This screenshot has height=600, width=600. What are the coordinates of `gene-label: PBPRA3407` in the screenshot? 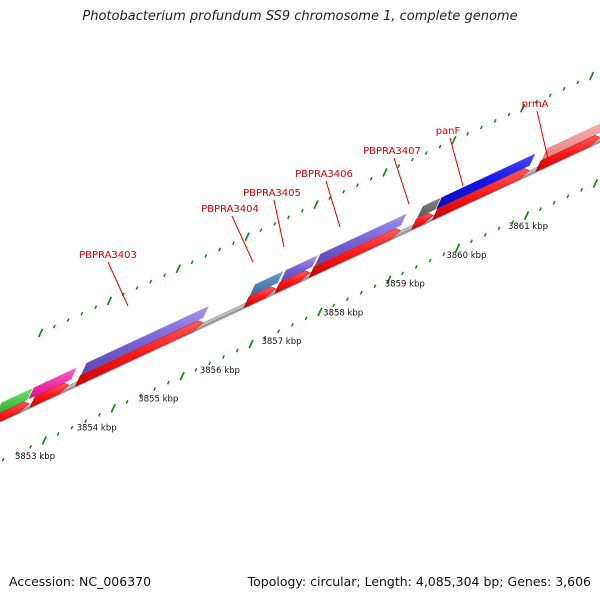 It's located at (392, 151).